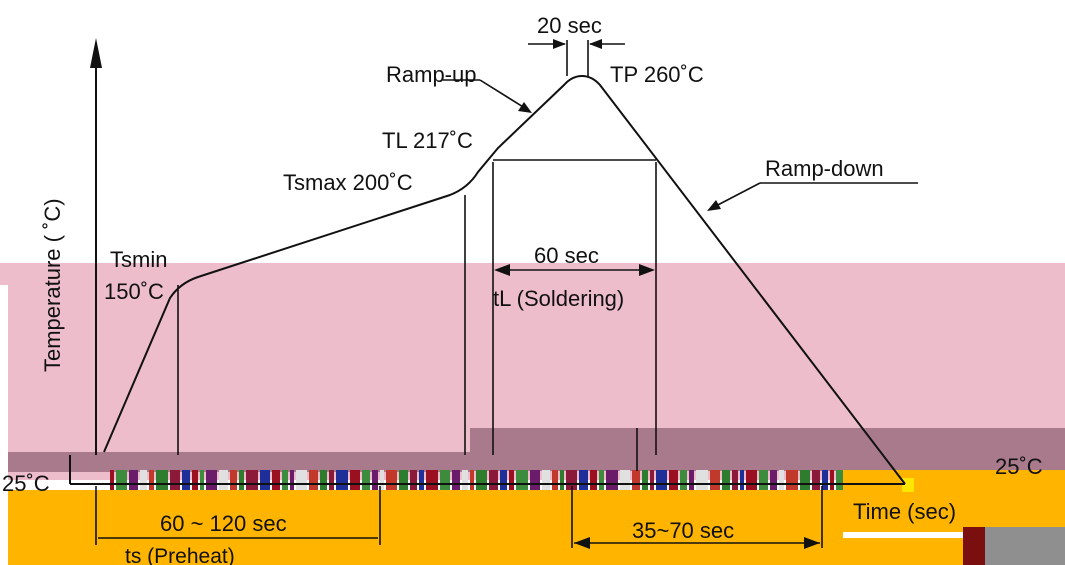 The width and height of the screenshot is (1065, 565). I want to click on preheat-name-label: ts (Preheat), so click(180, 555).